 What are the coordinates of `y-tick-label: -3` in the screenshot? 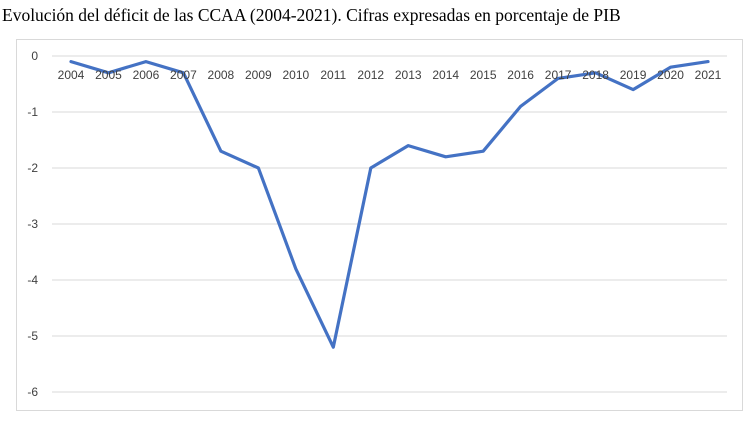 It's located at (32, 224).